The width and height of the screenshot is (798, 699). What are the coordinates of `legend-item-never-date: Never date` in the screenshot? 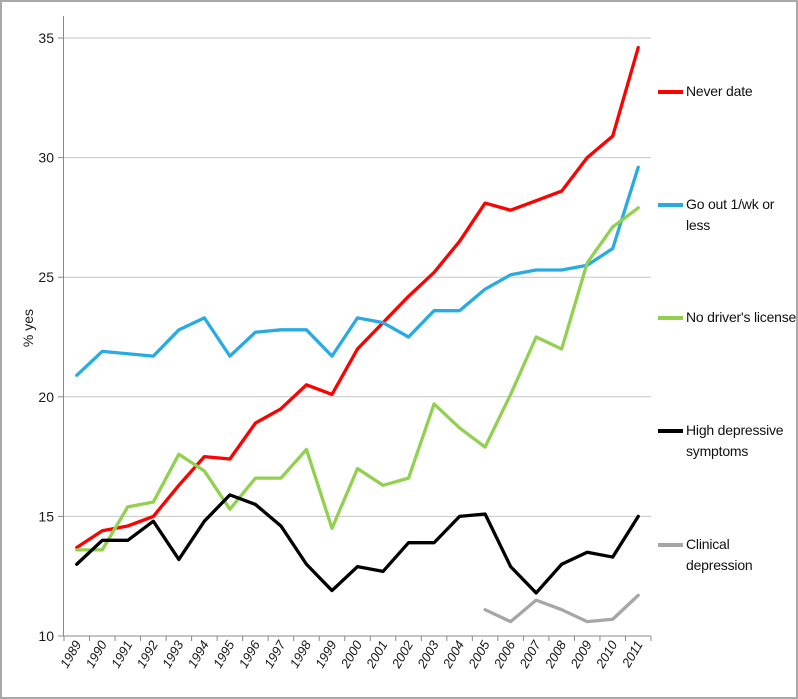 It's located at (727, 91).